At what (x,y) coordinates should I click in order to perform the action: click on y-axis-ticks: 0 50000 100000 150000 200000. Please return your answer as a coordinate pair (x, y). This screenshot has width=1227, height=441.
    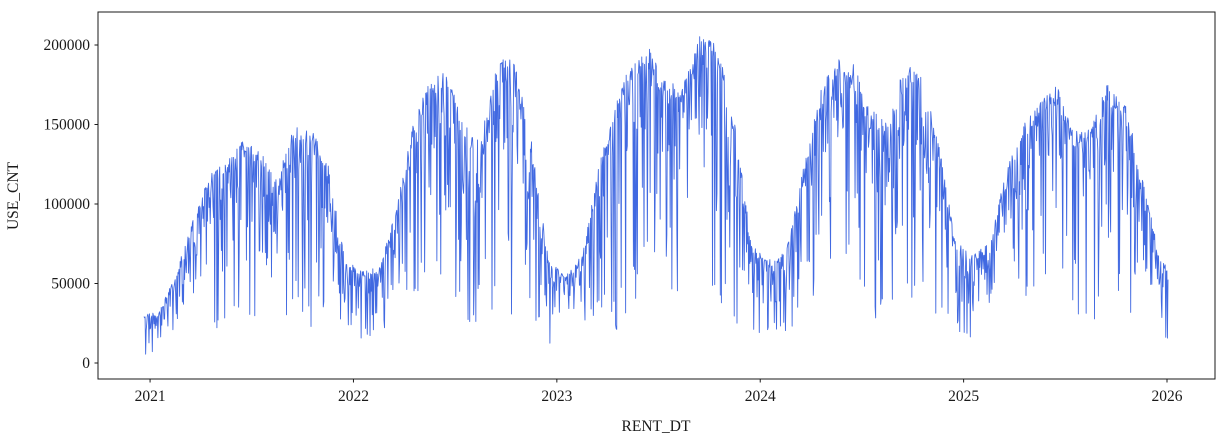
    Looking at the image, I should click on (71, 204).